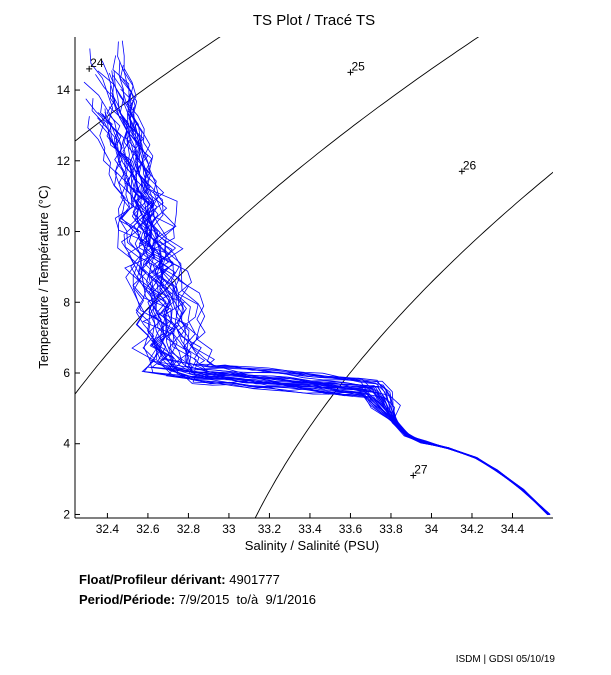 This screenshot has width=611, height=675. Describe the element at coordinates (43, 276) in the screenshot. I see `y-axis-label: Temperature / Température (°C)` at that location.